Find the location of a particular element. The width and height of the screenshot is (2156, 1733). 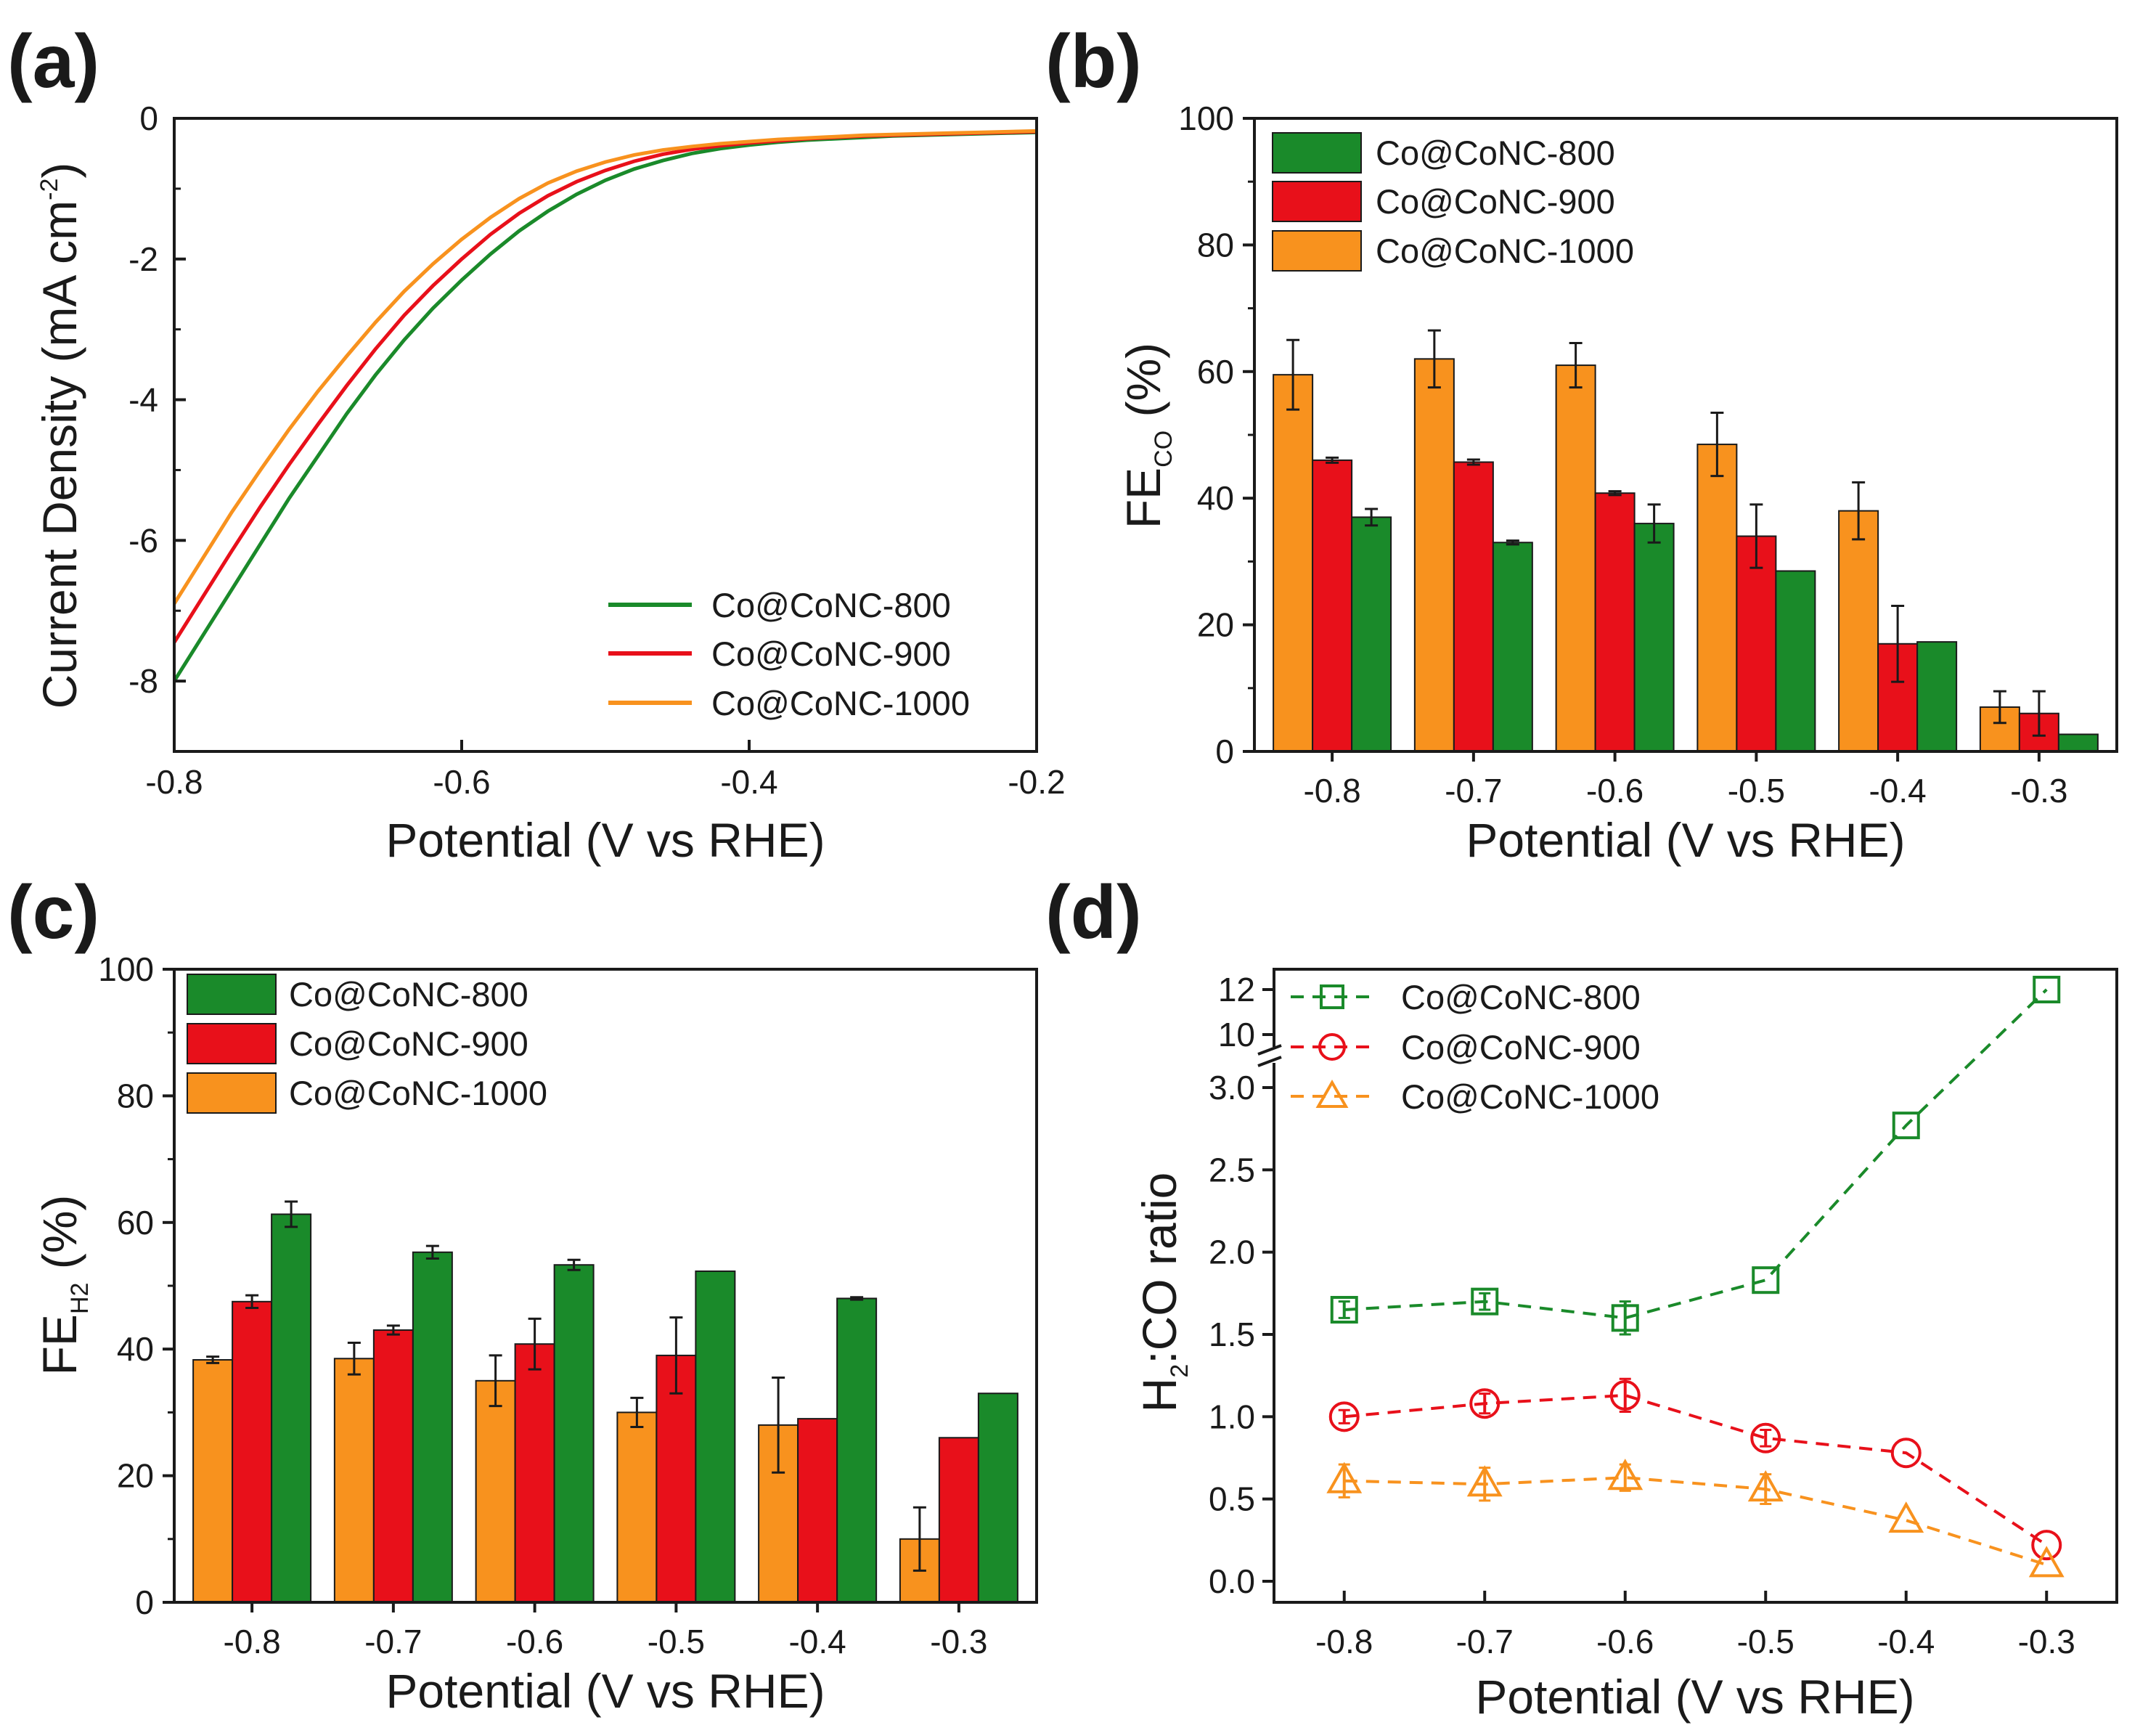

c-bar-Co@CoNC-1000--0.5 is located at coordinates (637, 1507).